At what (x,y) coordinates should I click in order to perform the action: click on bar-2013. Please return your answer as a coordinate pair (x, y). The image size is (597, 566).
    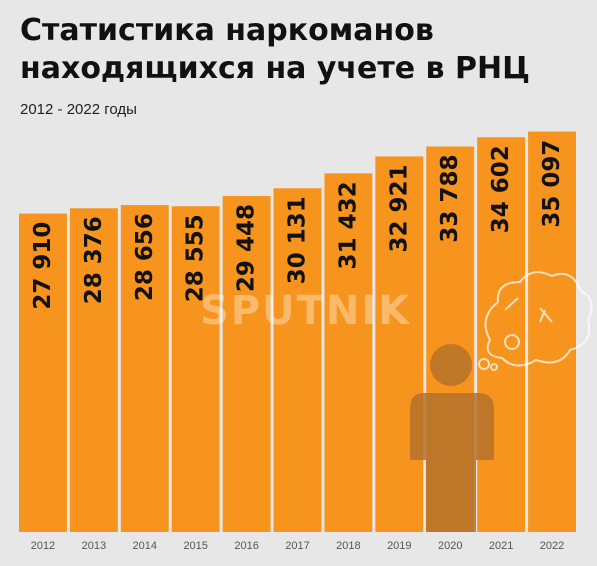
    Looking at the image, I should click on (93, 370).